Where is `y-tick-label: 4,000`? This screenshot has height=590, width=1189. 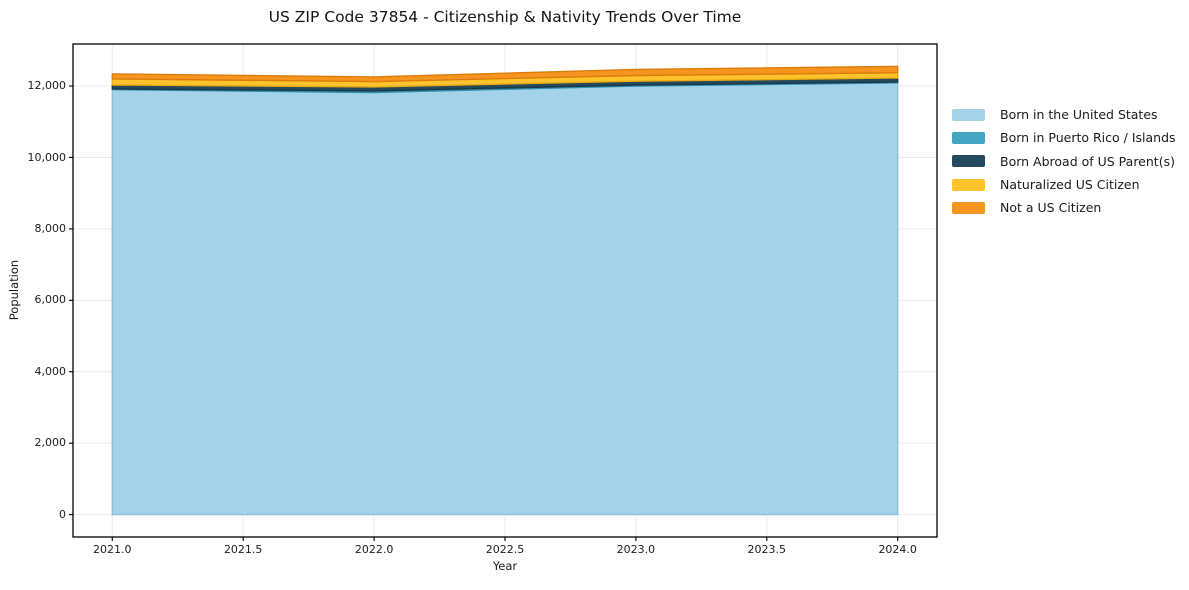 y-tick-label: 4,000 is located at coordinates (50, 371).